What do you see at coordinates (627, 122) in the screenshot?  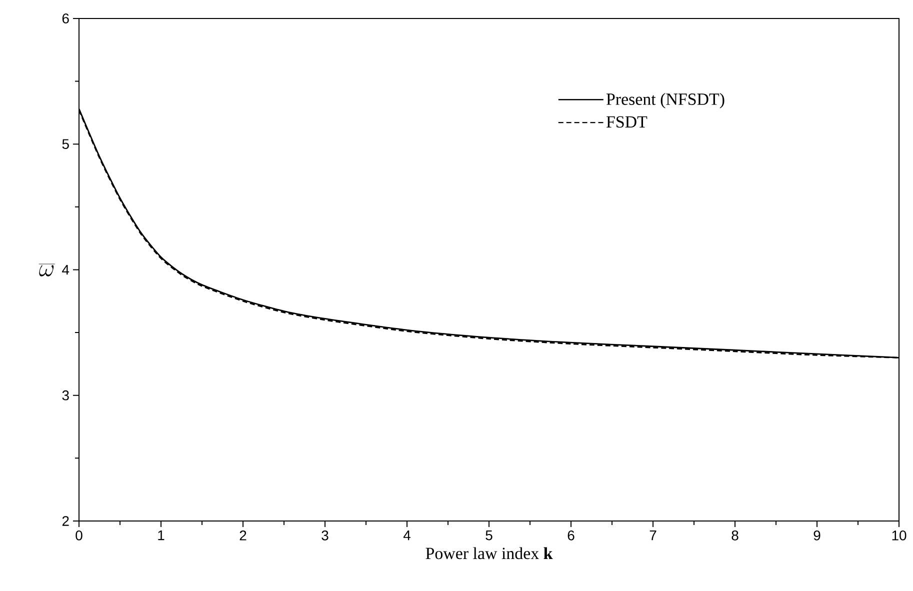 I see `legend-label: FSDT` at bounding box center [627, 122].